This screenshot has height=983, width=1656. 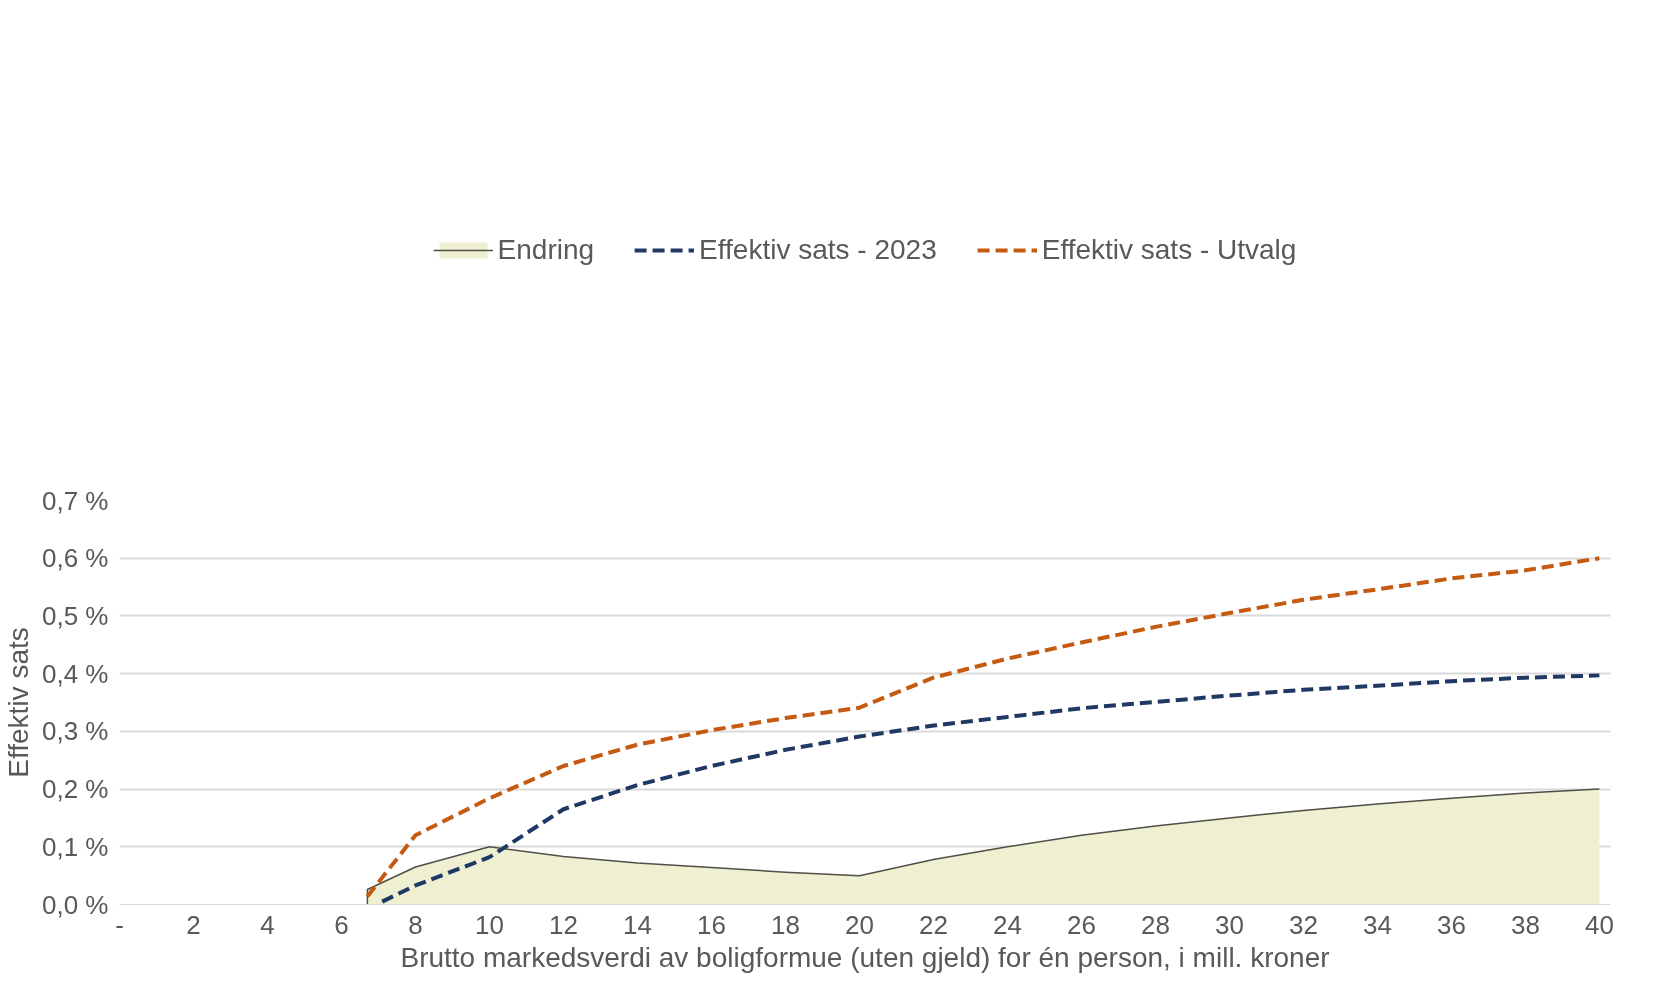 I want to click on y-axis-title: Effektiv sats, so click(x=19, y=702).